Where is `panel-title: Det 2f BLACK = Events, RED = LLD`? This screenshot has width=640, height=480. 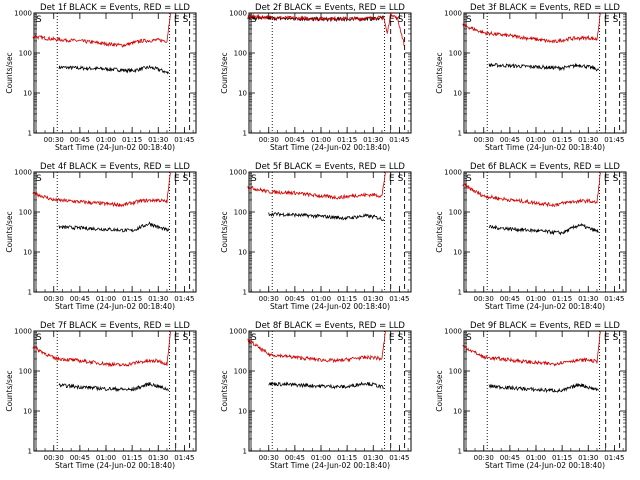
panel-title: Det 2f BLACK = Events, RED = LLD is located at coordinates (330, 8).